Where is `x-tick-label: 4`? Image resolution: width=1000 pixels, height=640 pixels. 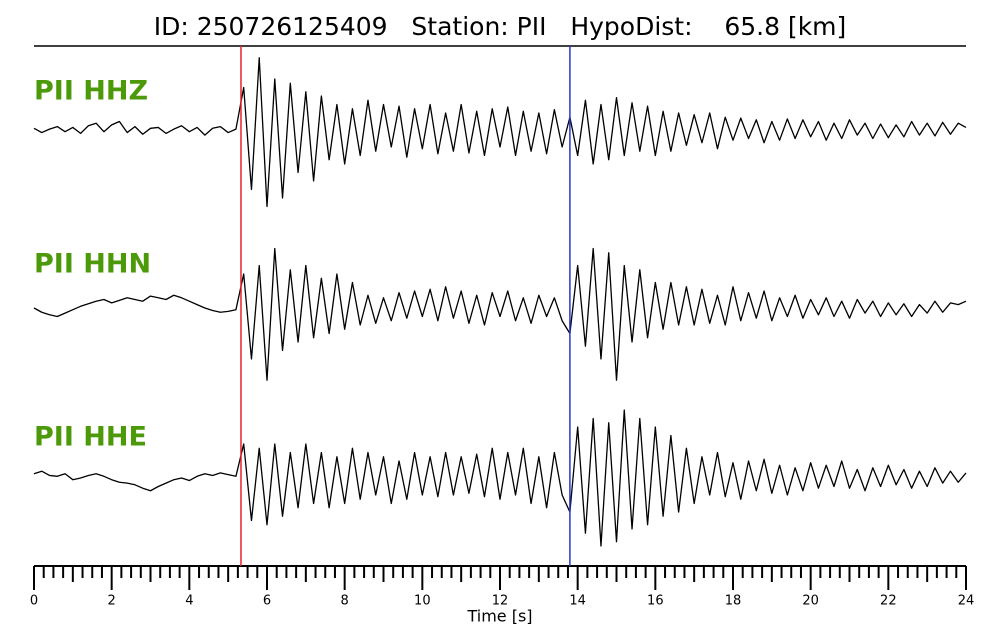
x-tick-label: 4 is located at coordinates (189, 601).